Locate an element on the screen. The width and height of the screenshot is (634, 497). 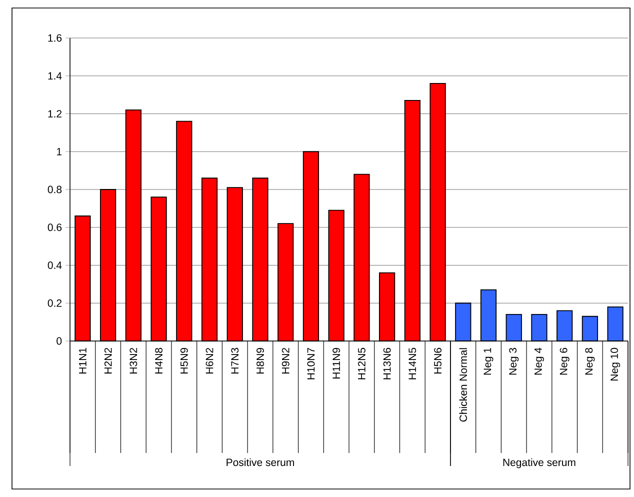
x-tick-label: H4N8 is located at coordinates (159, 361).